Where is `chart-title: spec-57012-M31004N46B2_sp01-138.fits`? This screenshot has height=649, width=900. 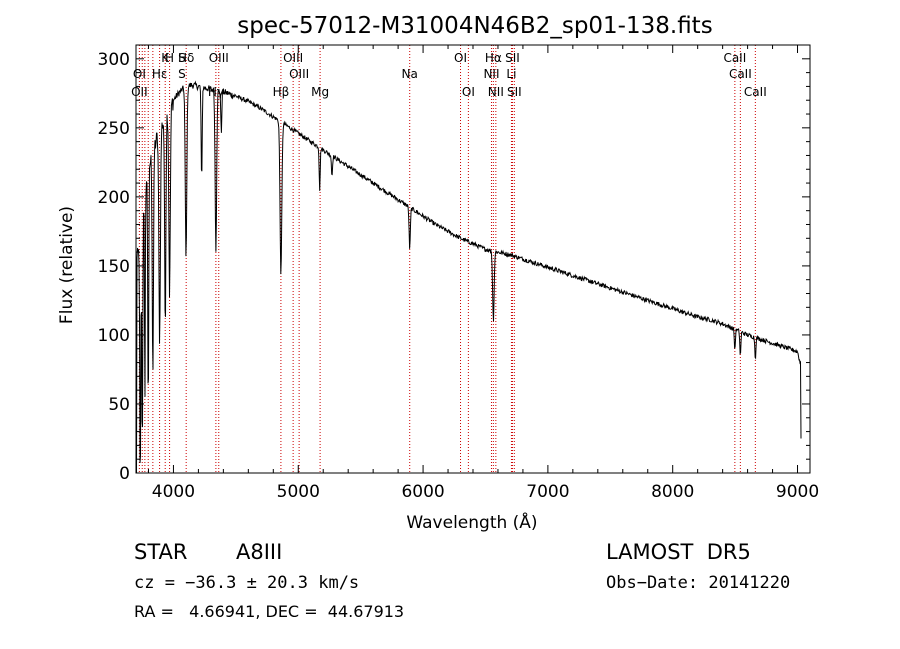
chart-title: spec-57012-M31004N46B2_sp01-138.fits is located at coordinates (474, 26).